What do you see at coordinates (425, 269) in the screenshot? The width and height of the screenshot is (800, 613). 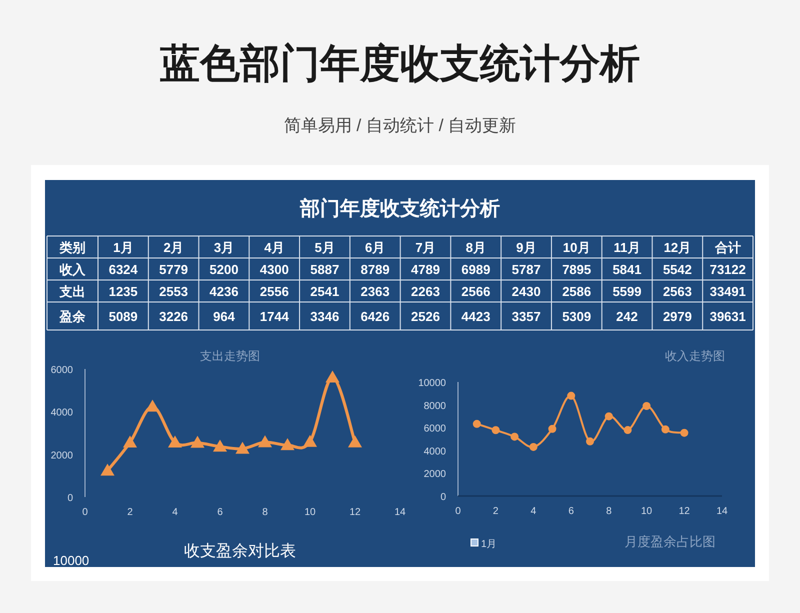 I see `data-label: 4789` at bounding box center [425, 269].